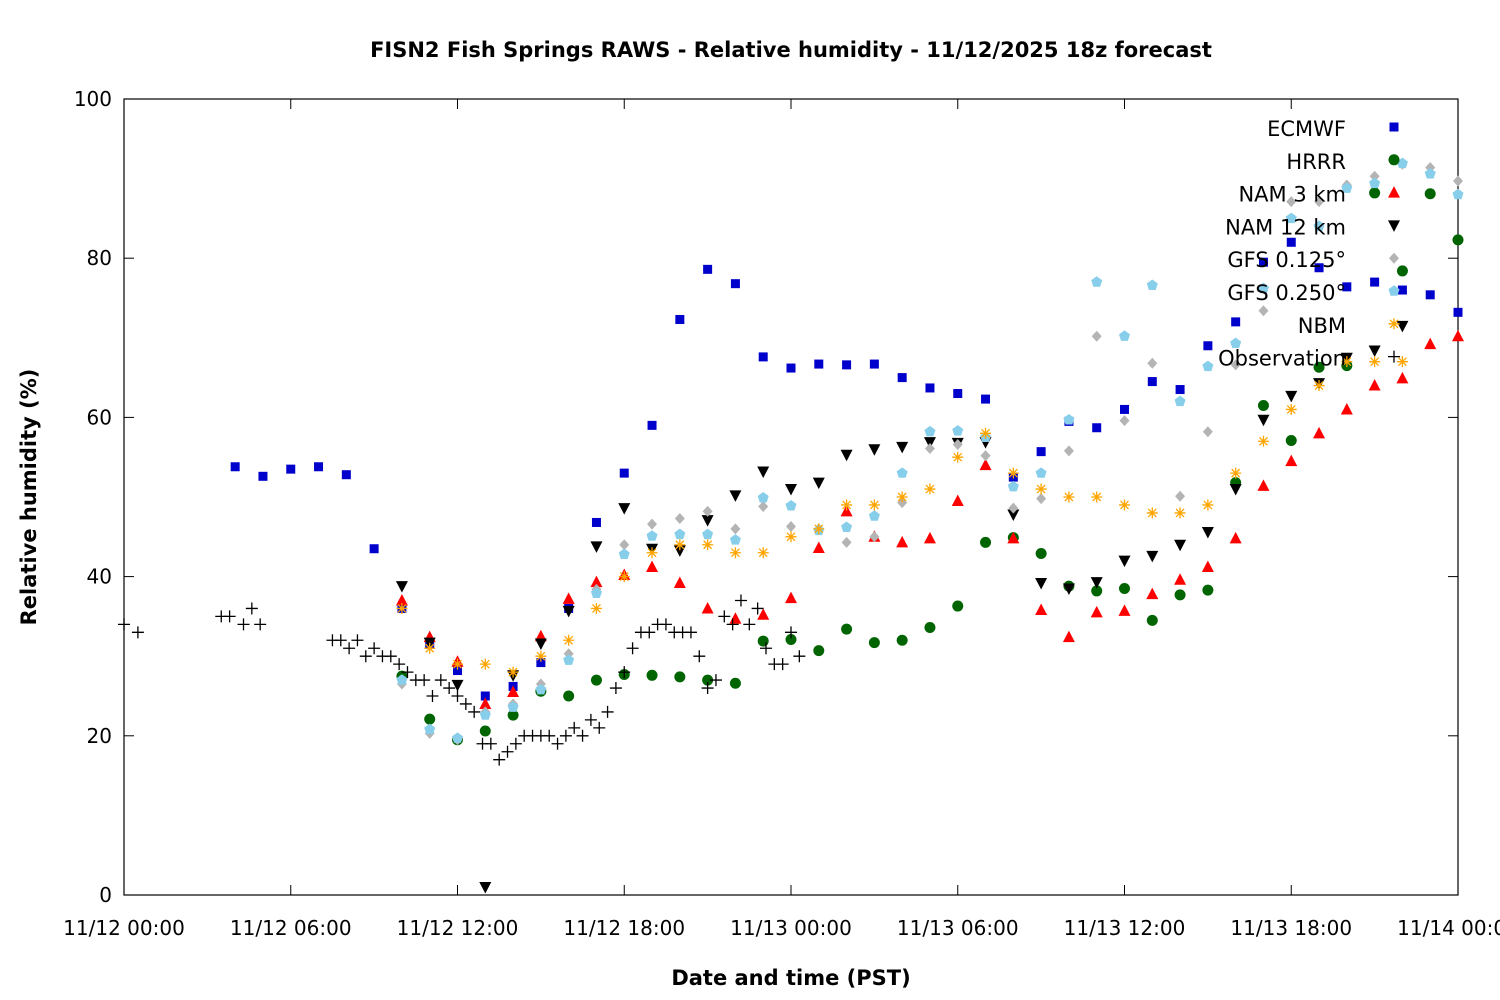  I want to click on legend-marker-observation, so click(1394, 356).